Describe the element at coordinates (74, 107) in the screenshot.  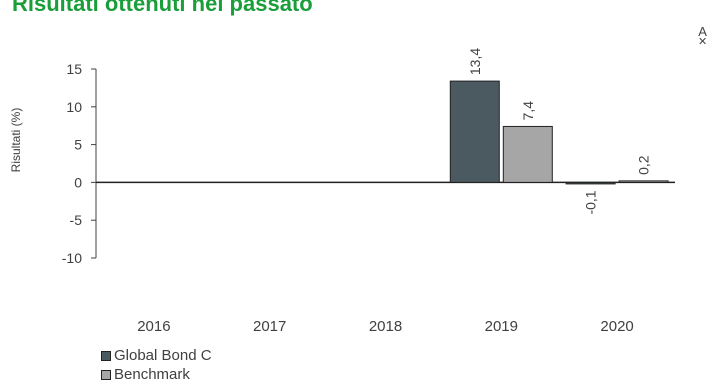
I see `y-tick-label: 10` at that location.